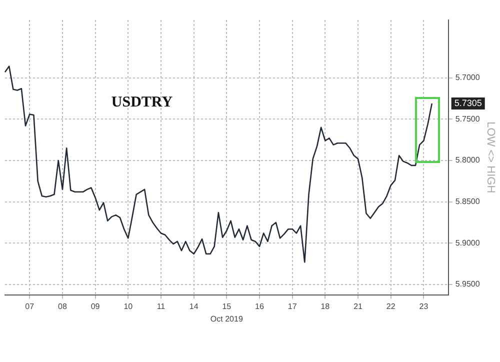 The width and height of the screenshot is (500, 362). I want to click on x-tick-label: 15, so click(227, 306).